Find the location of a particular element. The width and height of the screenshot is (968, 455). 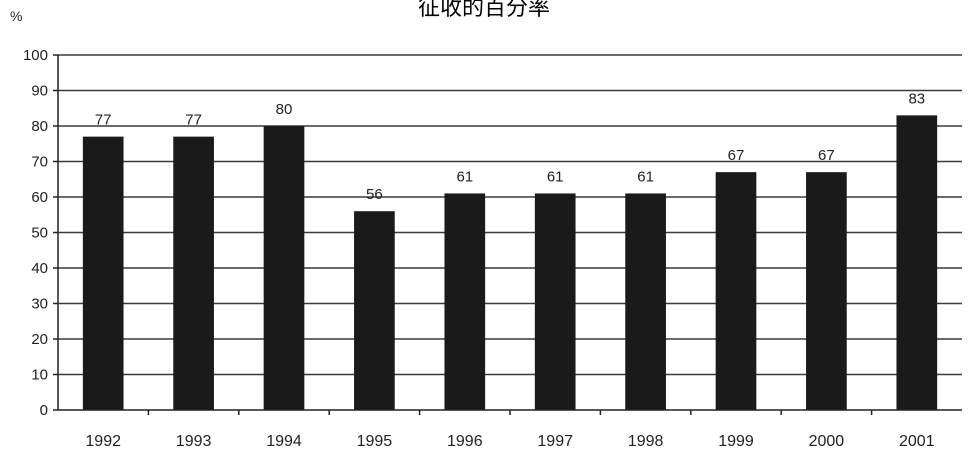

bar-2000 is located at coordinates (826, 291).